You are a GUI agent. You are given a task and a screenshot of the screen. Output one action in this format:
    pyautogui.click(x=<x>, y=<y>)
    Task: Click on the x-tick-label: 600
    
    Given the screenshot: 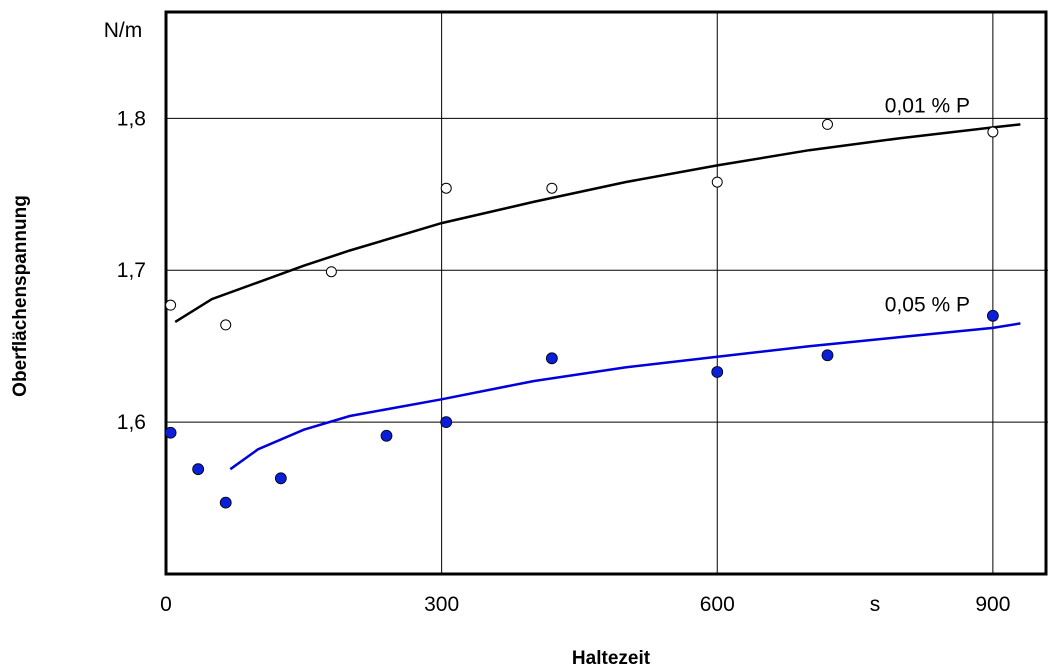 What is the action you would take?
    pyautogui.click(x=717, y=604)
    